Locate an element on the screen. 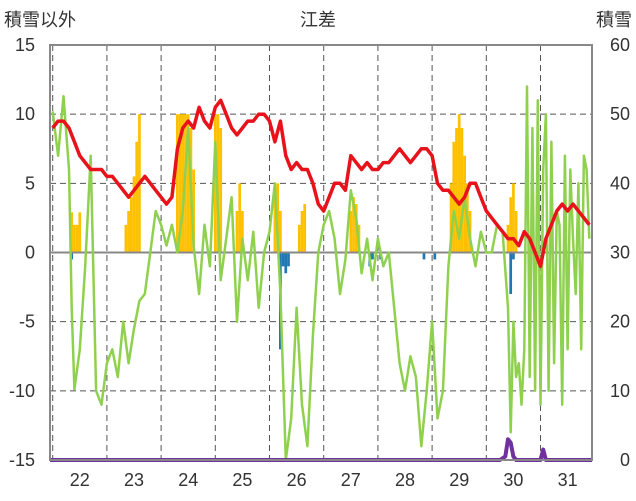 The width and height of the screenshot is (636, 501). y-left-tick-label: -15 is located at coordinates (22, 460).